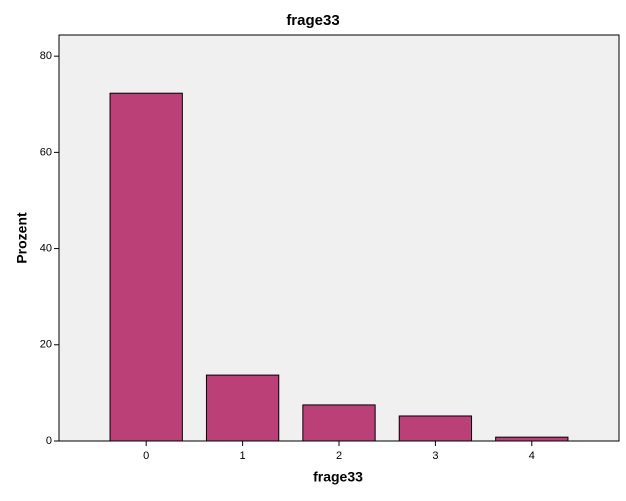  What do you see at coordinates (46, 56) in the screenshot?
I see `y-tick-label: 80` at bounding box center [46, 56].